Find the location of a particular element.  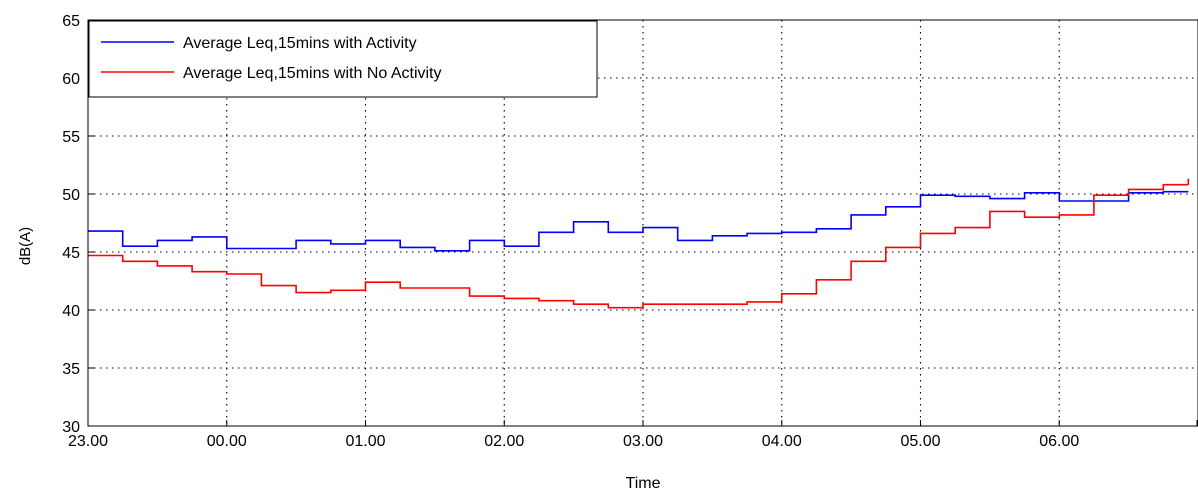

x-axis-label: Time is located at coordinates (643, 483).